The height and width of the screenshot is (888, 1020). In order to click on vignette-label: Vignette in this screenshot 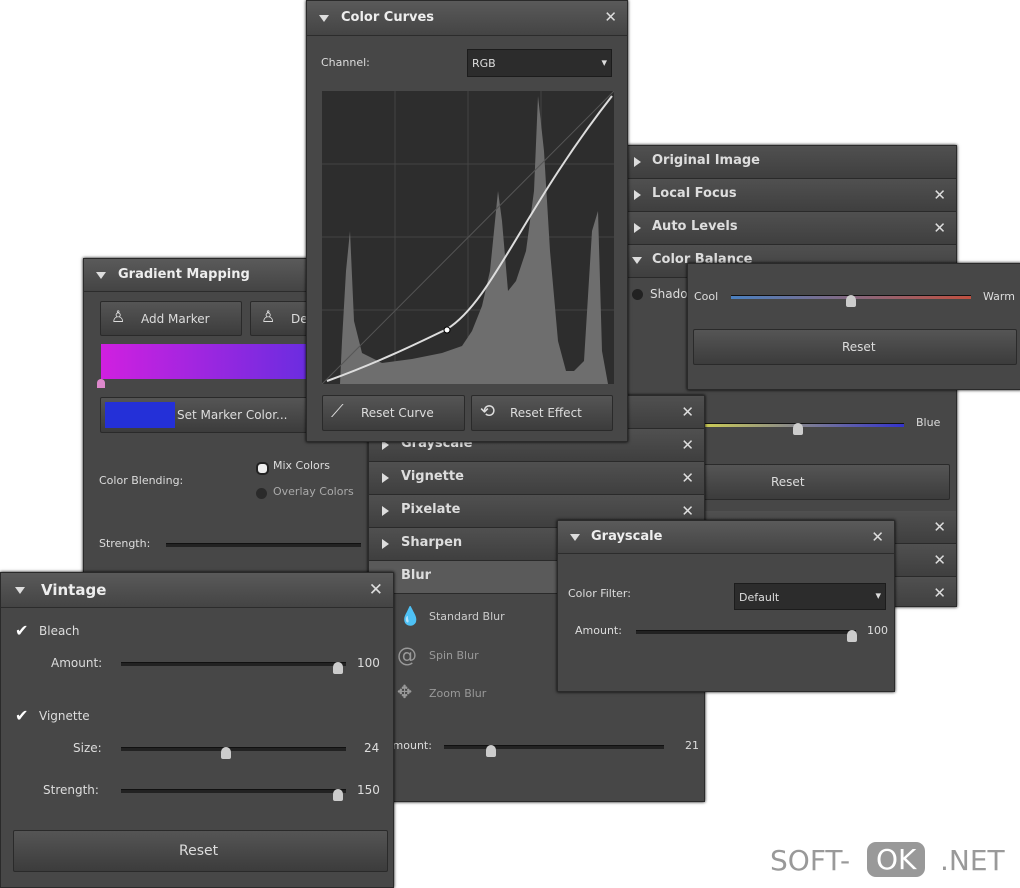, I will do `click(64, 716)`.